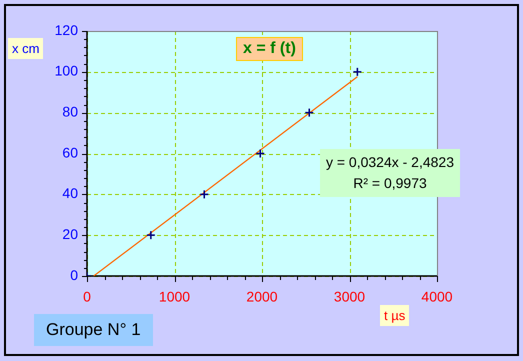  What do you see at coordinates (174, 296) in the screenshot?
I see `x-tick-label: 1000` at bounding box center [174, 296].